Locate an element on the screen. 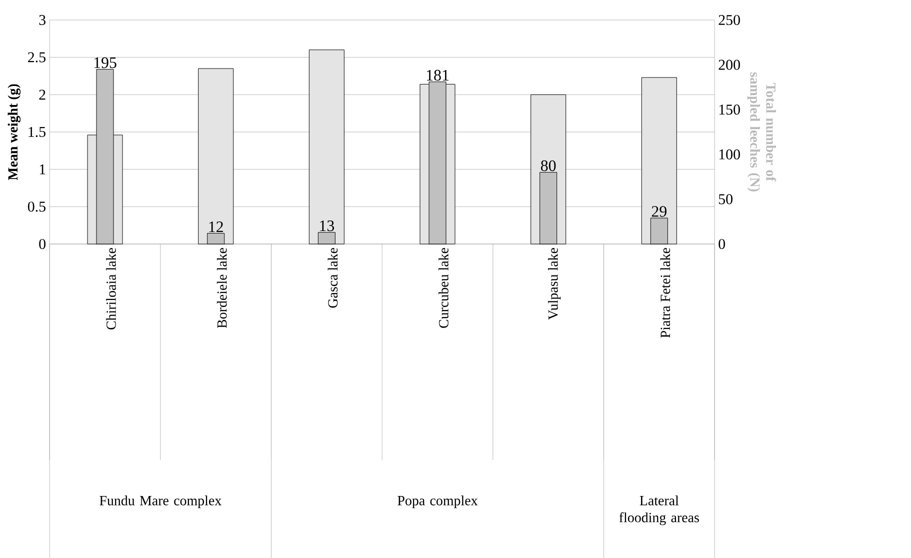 The height and width of the screenshot is (558, 911). y-axis-title: Mean weight (g) is located at coordinates (14, 132).